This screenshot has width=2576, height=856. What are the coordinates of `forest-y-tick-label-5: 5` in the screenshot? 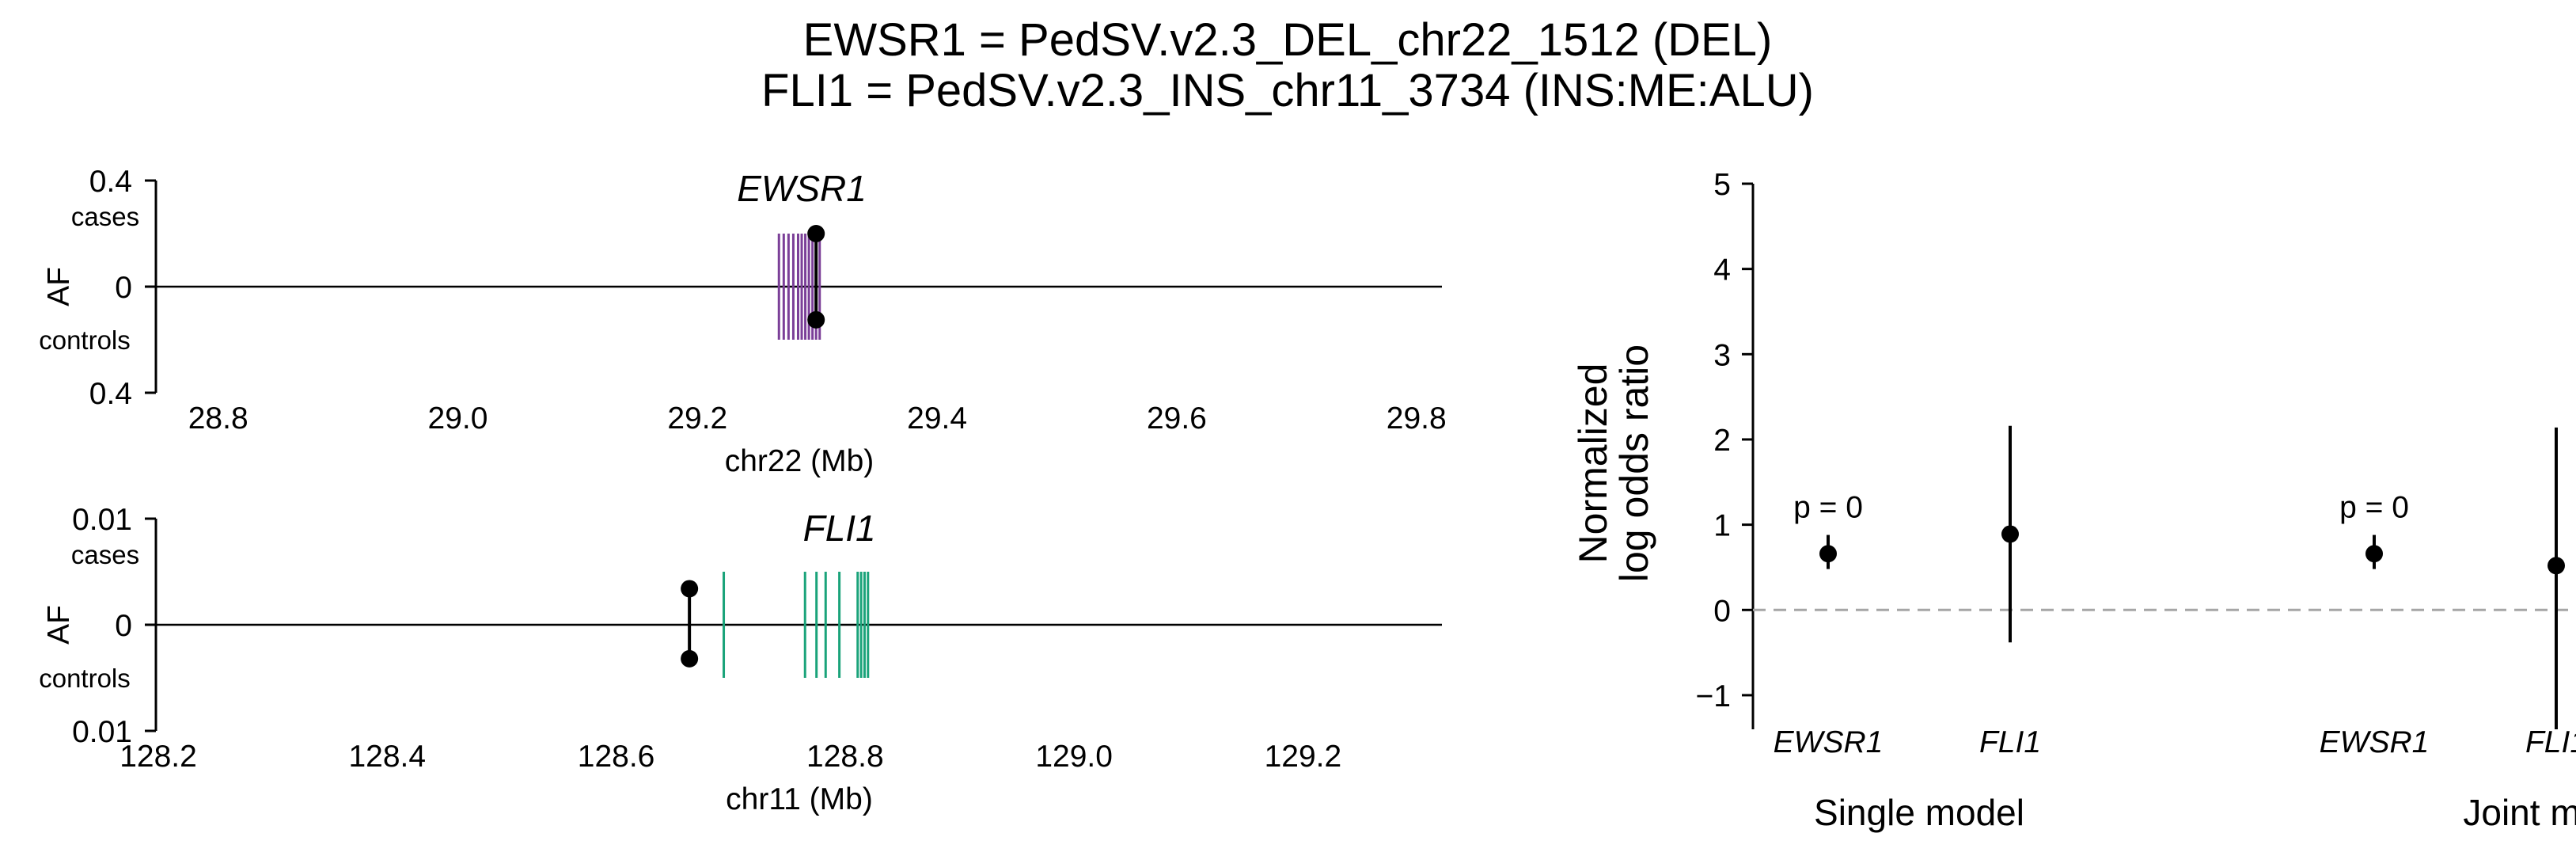 It's located at (1722, 185).